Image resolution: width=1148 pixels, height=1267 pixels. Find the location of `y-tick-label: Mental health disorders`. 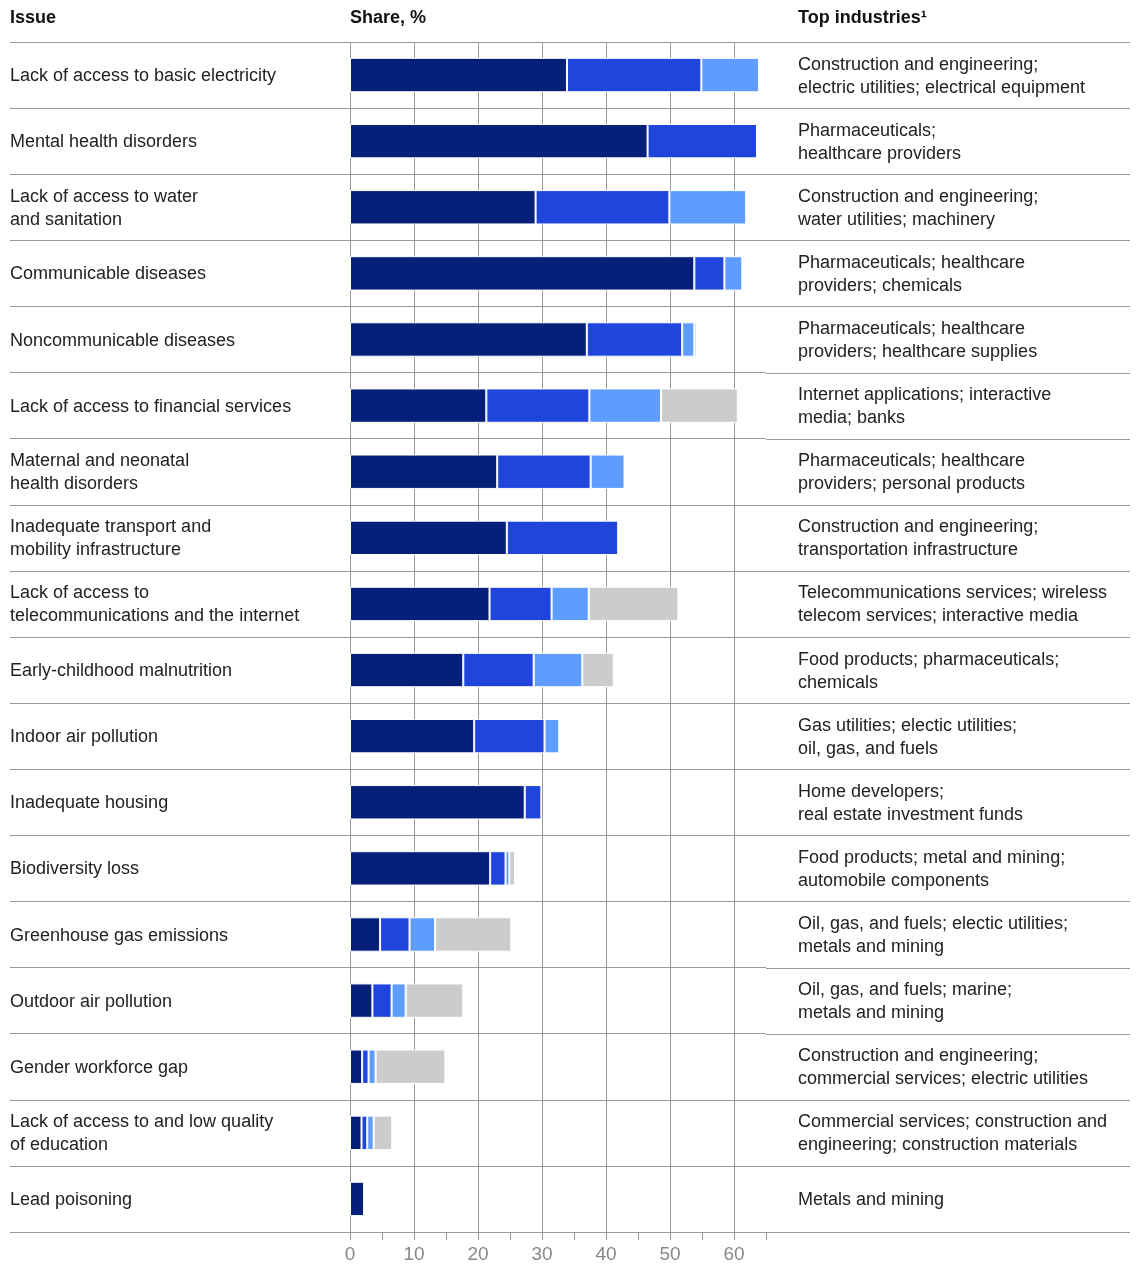

y-tick-label: Mental health disorders is located at coordinates (104, 141).